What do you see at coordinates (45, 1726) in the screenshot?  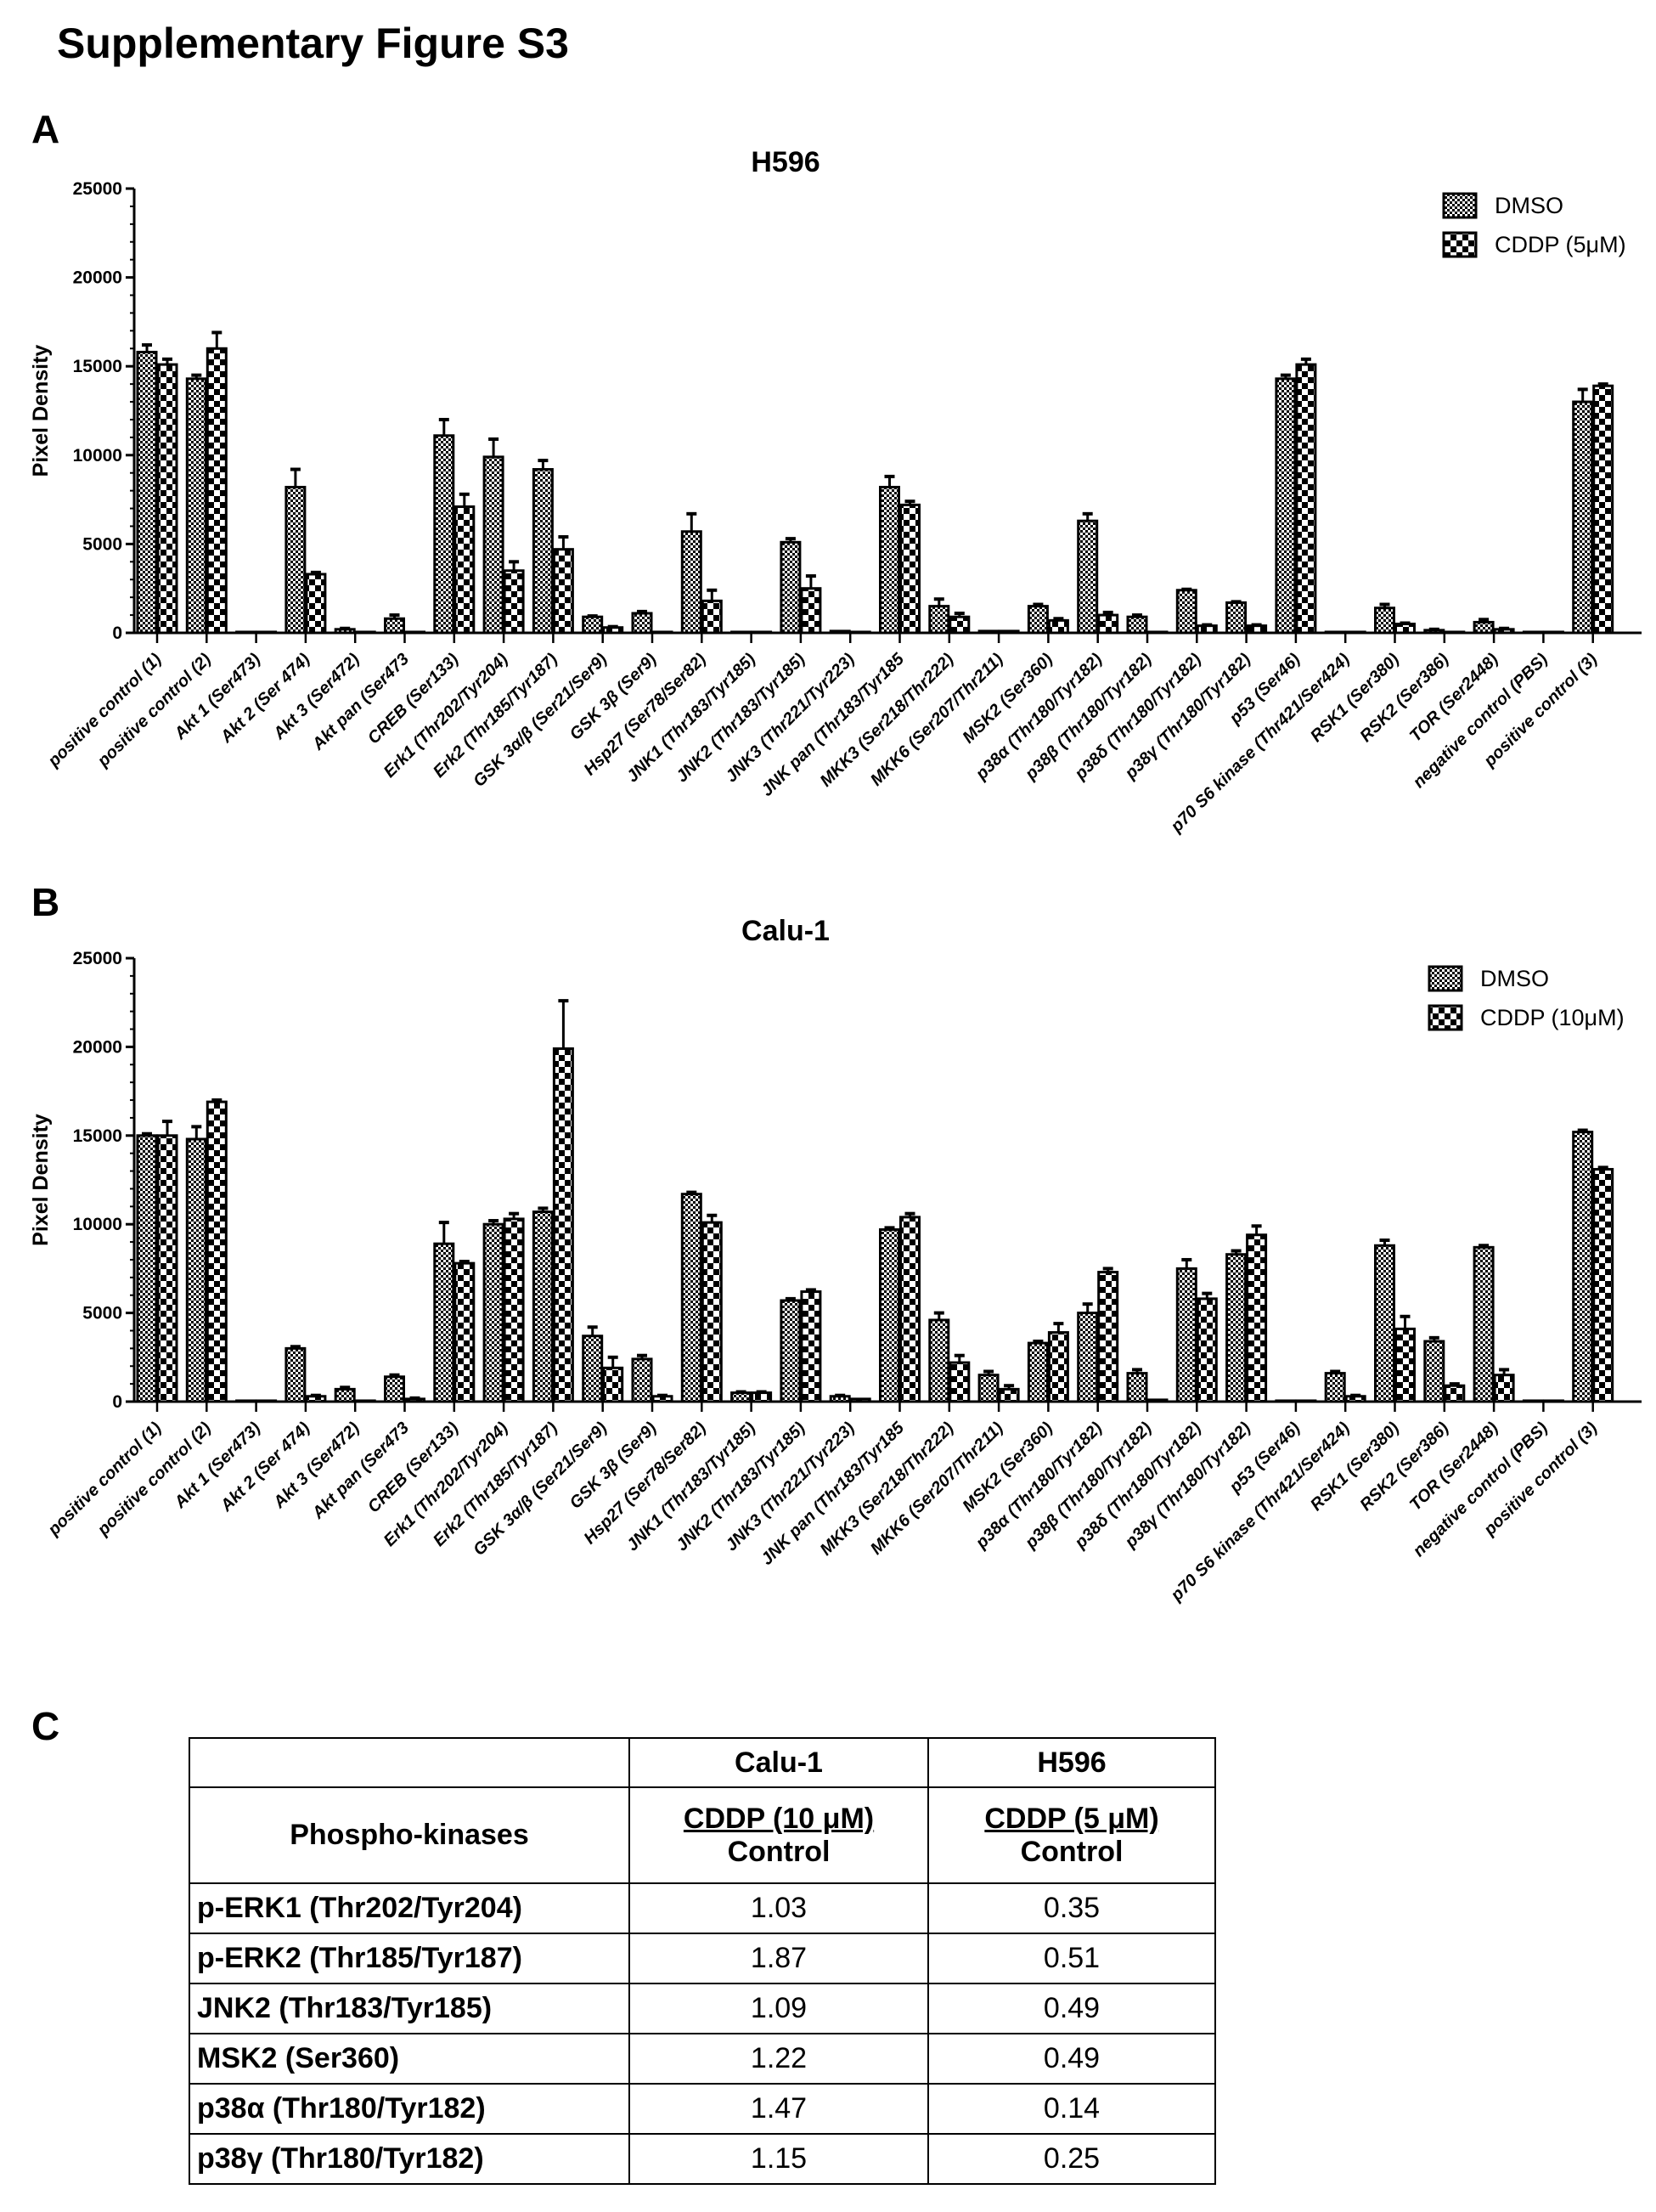 I see `panel-label-c: C` at bounding box center [45, 1726].